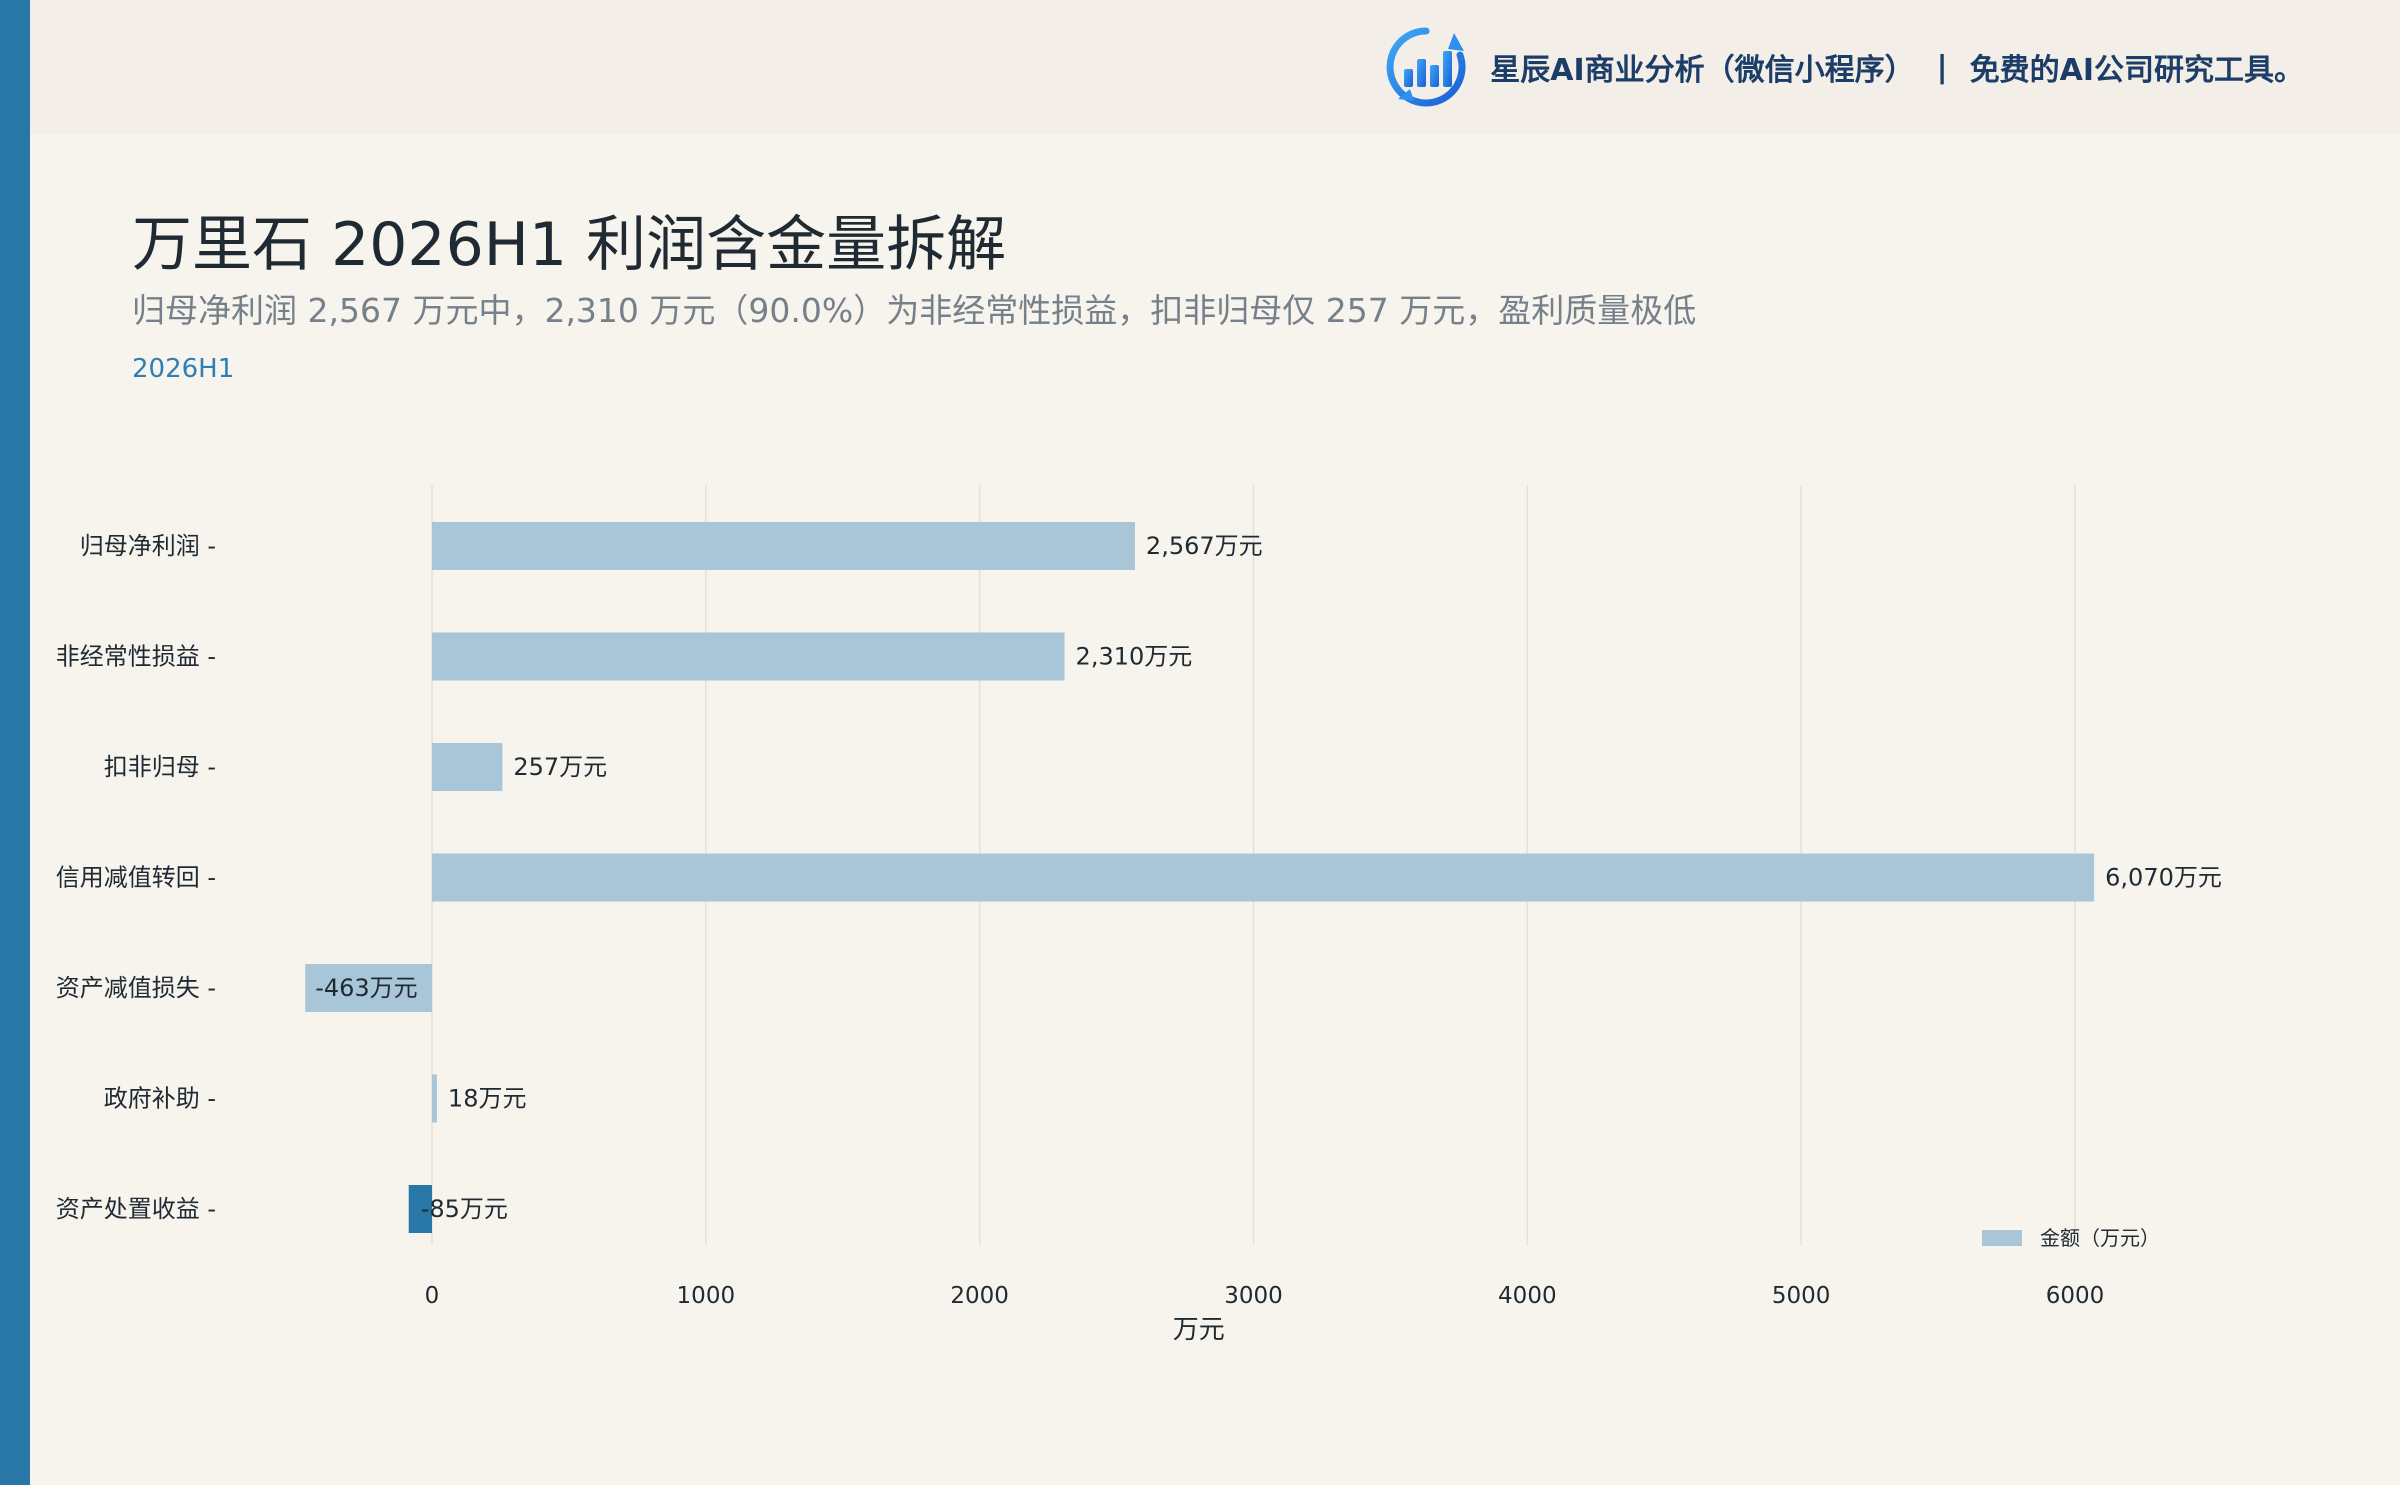 Image resolution: width=2400 pixels, height=1485 pixels. Describe the element at coordinates (183, 369) in the screenshot. I see `period-label: 2026H1` at that location.